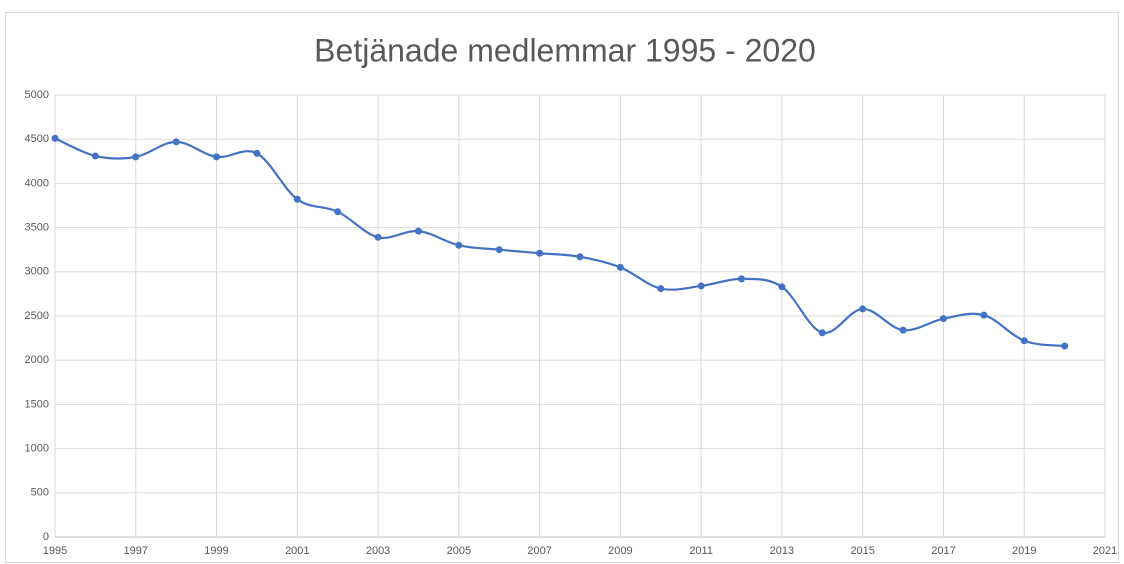 This screenshot has height=564, width=1124. I want to click on y-tick-label: 2000, so click(37, 360).